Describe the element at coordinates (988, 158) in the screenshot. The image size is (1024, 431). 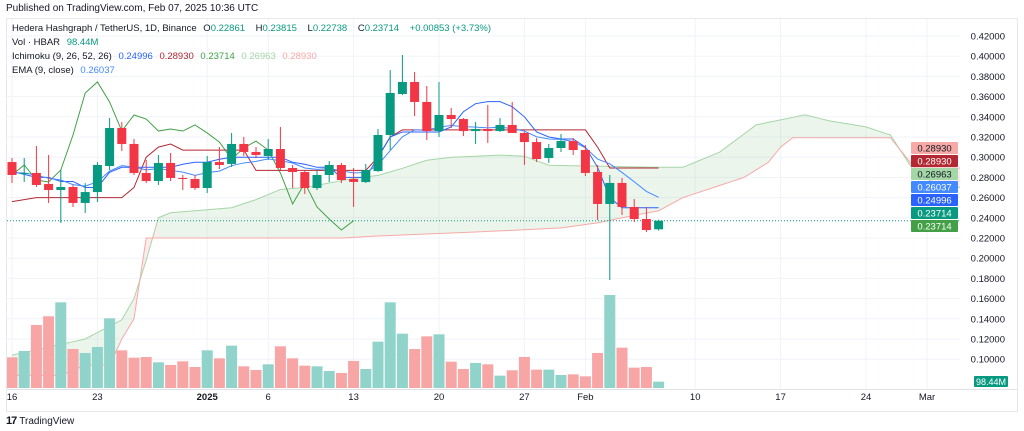
I see `price-tick-label: 0.30000` at that location.